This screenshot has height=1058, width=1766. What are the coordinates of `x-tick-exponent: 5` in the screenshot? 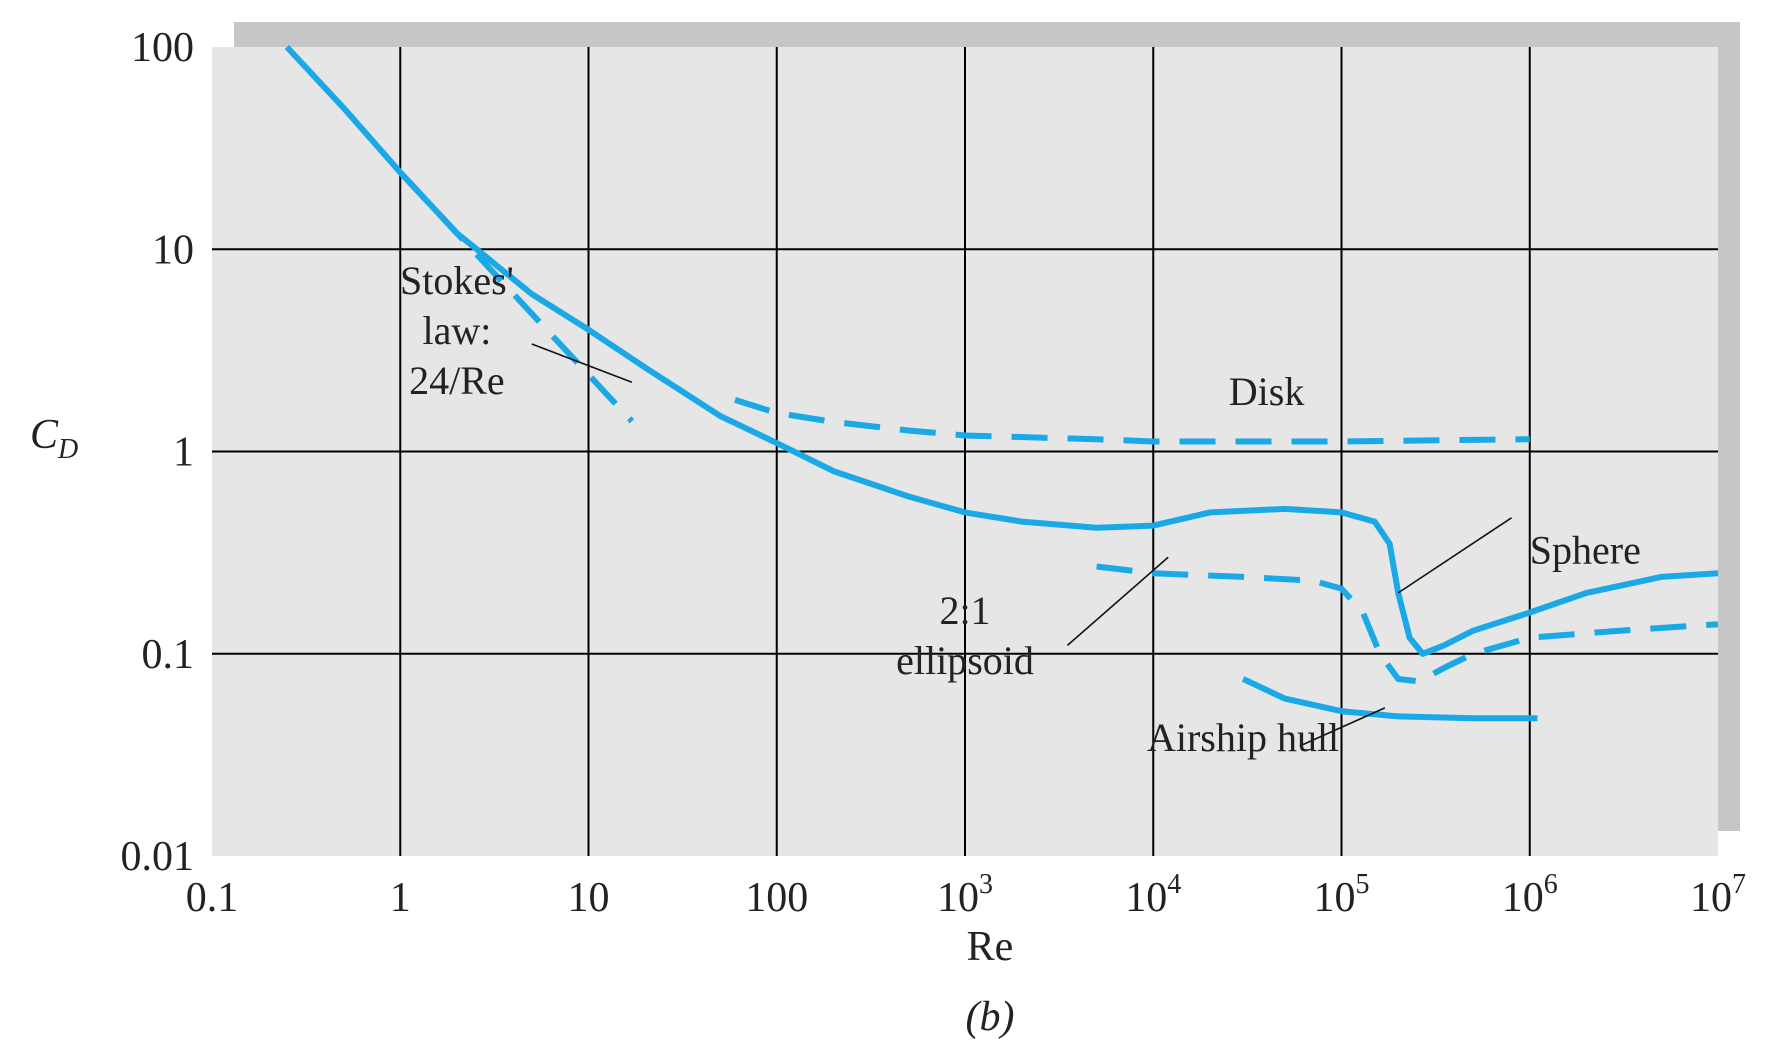 It's located at (1363, 884).